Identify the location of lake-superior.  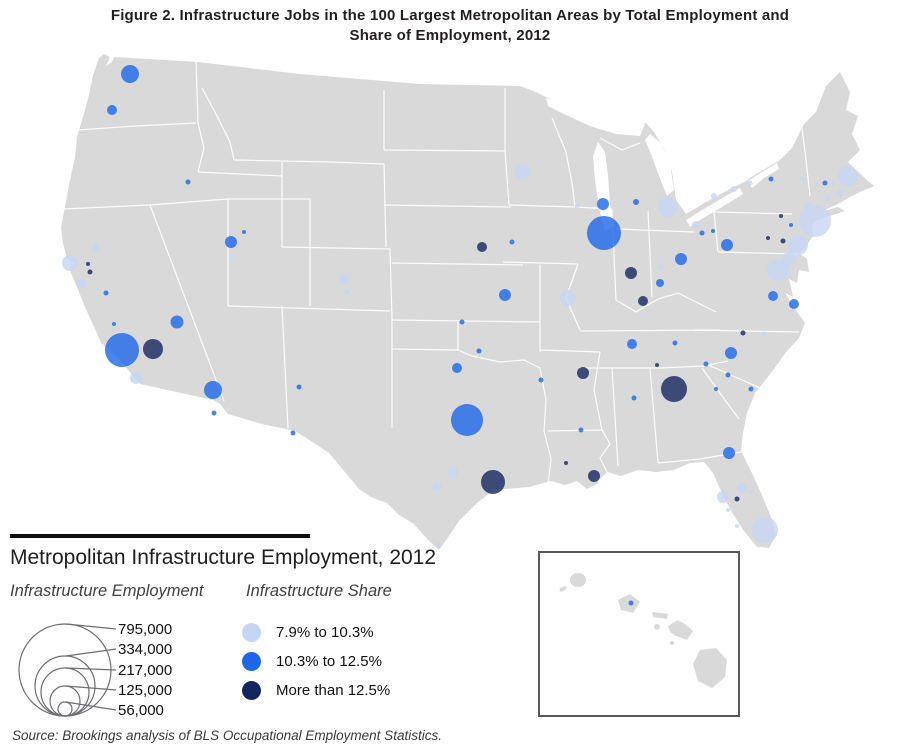
(595, 117).